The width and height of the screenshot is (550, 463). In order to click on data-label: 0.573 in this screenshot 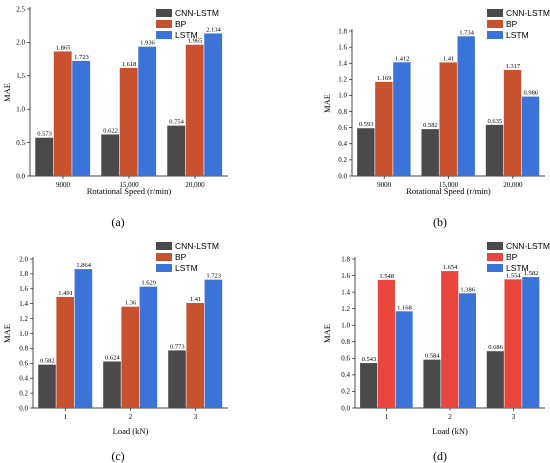, I will do `click(44, 134)`.